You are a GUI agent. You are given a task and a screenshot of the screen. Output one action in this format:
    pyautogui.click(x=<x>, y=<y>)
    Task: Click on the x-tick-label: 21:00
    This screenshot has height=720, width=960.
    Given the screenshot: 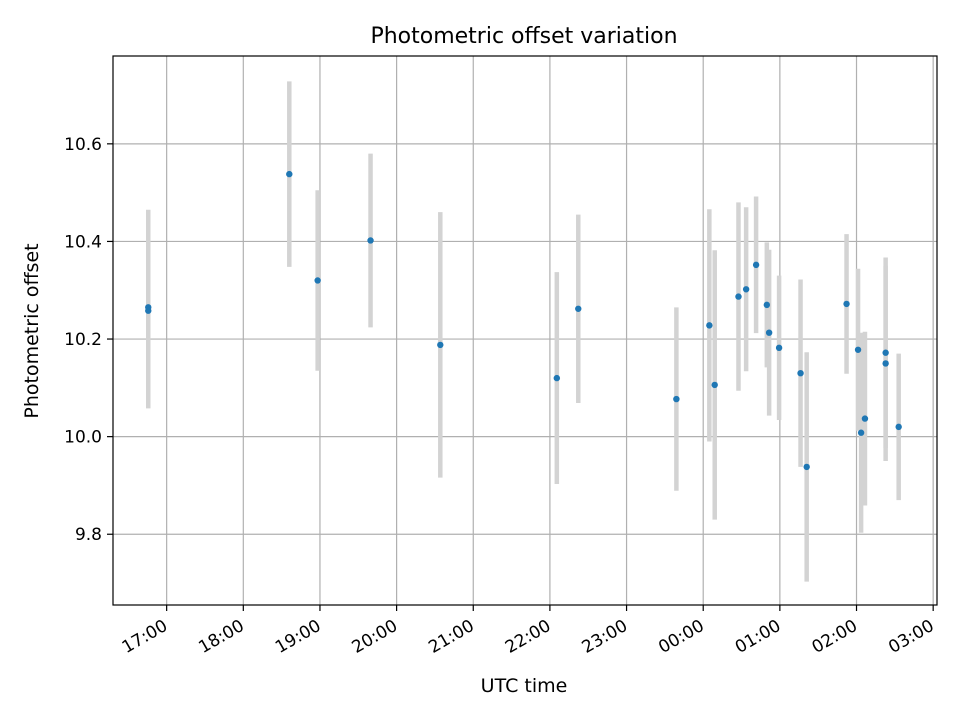 What is the action you would take?
    pyautogui.click(x=451, y=637)
    